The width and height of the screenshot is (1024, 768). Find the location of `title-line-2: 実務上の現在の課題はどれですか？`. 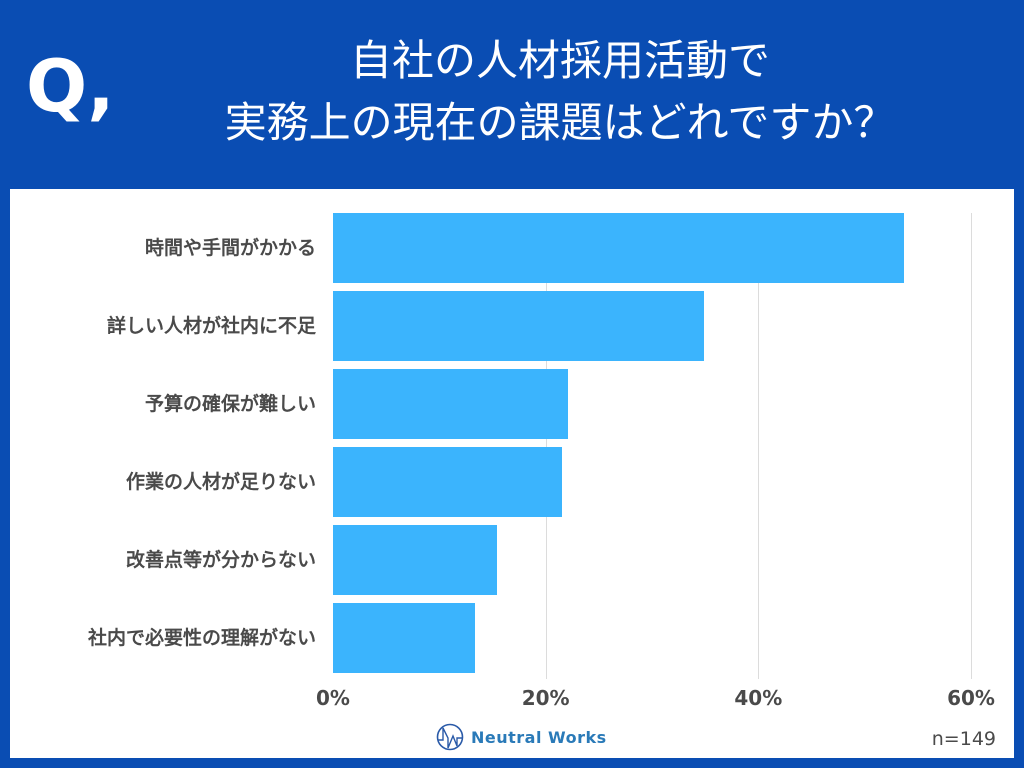

title-line-2: 実務上の現在の課題はどれですか？ is located at coordinates (560, 122).